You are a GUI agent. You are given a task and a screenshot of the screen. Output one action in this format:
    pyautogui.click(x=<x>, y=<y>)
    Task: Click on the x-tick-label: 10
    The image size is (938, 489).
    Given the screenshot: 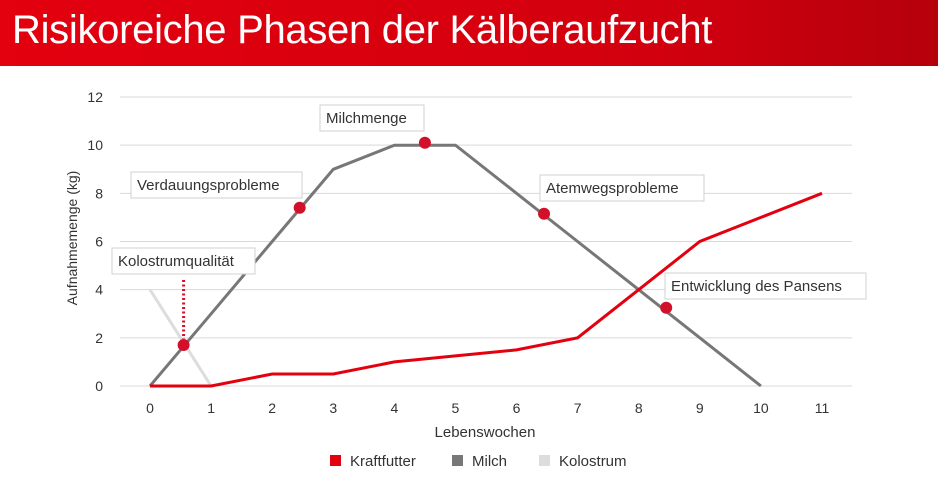 What is the action you would take?
    pyautogui.click(x=761, y=408)
    